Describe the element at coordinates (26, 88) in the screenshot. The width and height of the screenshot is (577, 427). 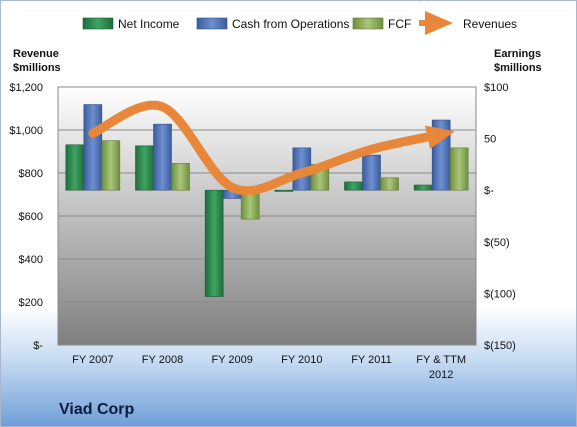
I see `left-tick-label: $1,200` at that location.